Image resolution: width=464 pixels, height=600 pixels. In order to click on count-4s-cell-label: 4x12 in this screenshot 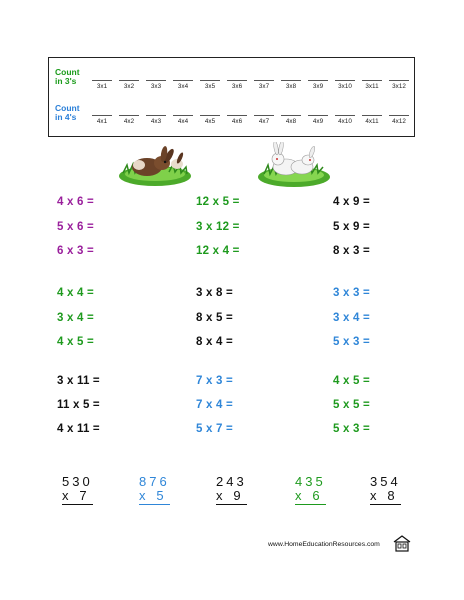, I will do `click(399, 121)`.